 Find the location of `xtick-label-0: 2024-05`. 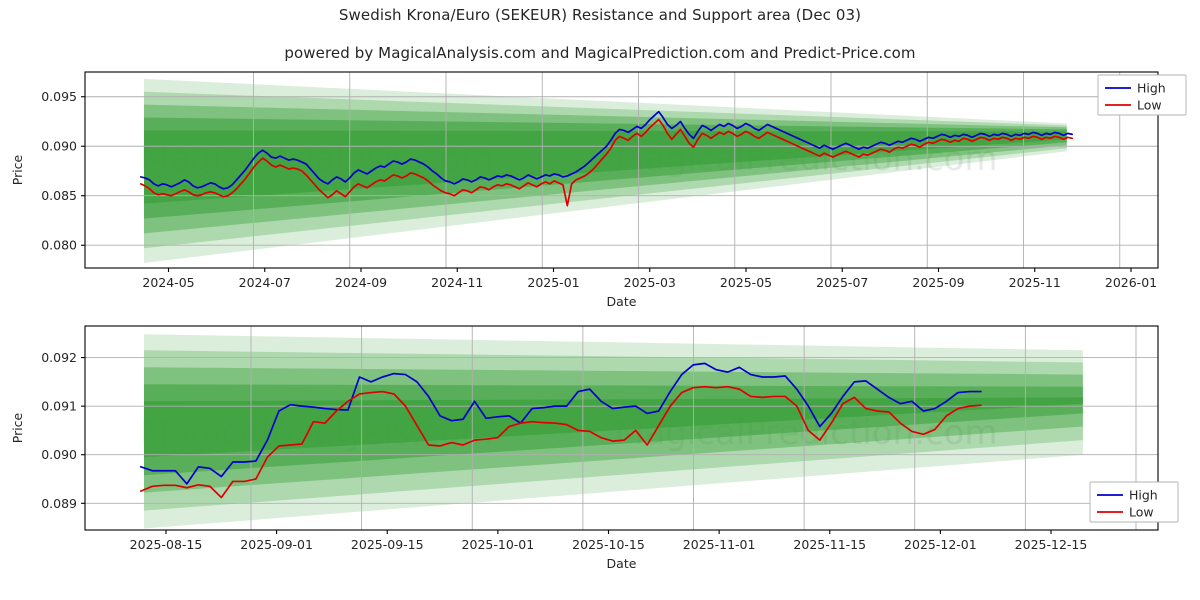

xtick-label-0: 2024-05 is located at coordinates (168, 282).